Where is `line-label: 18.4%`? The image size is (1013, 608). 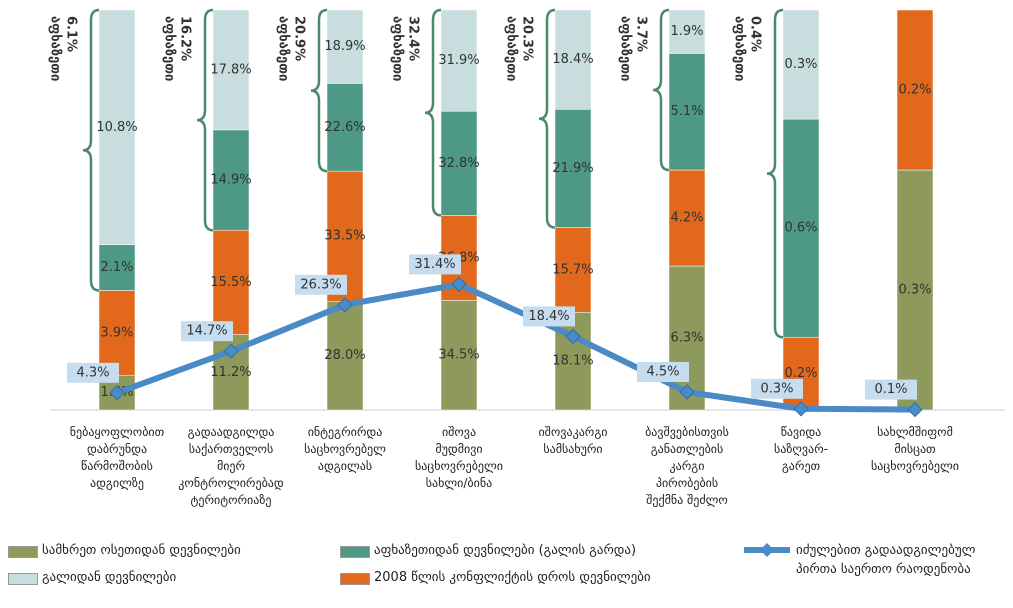
line-label: 18.4% is located at coordinates (548, 316).